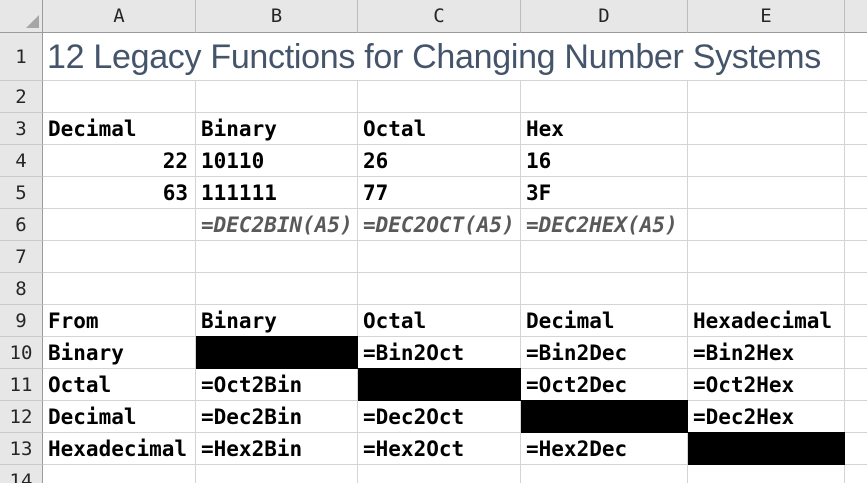 This screenshot has height=483, width=867. I want to click on row-header-13: 13, so click(21, 449).